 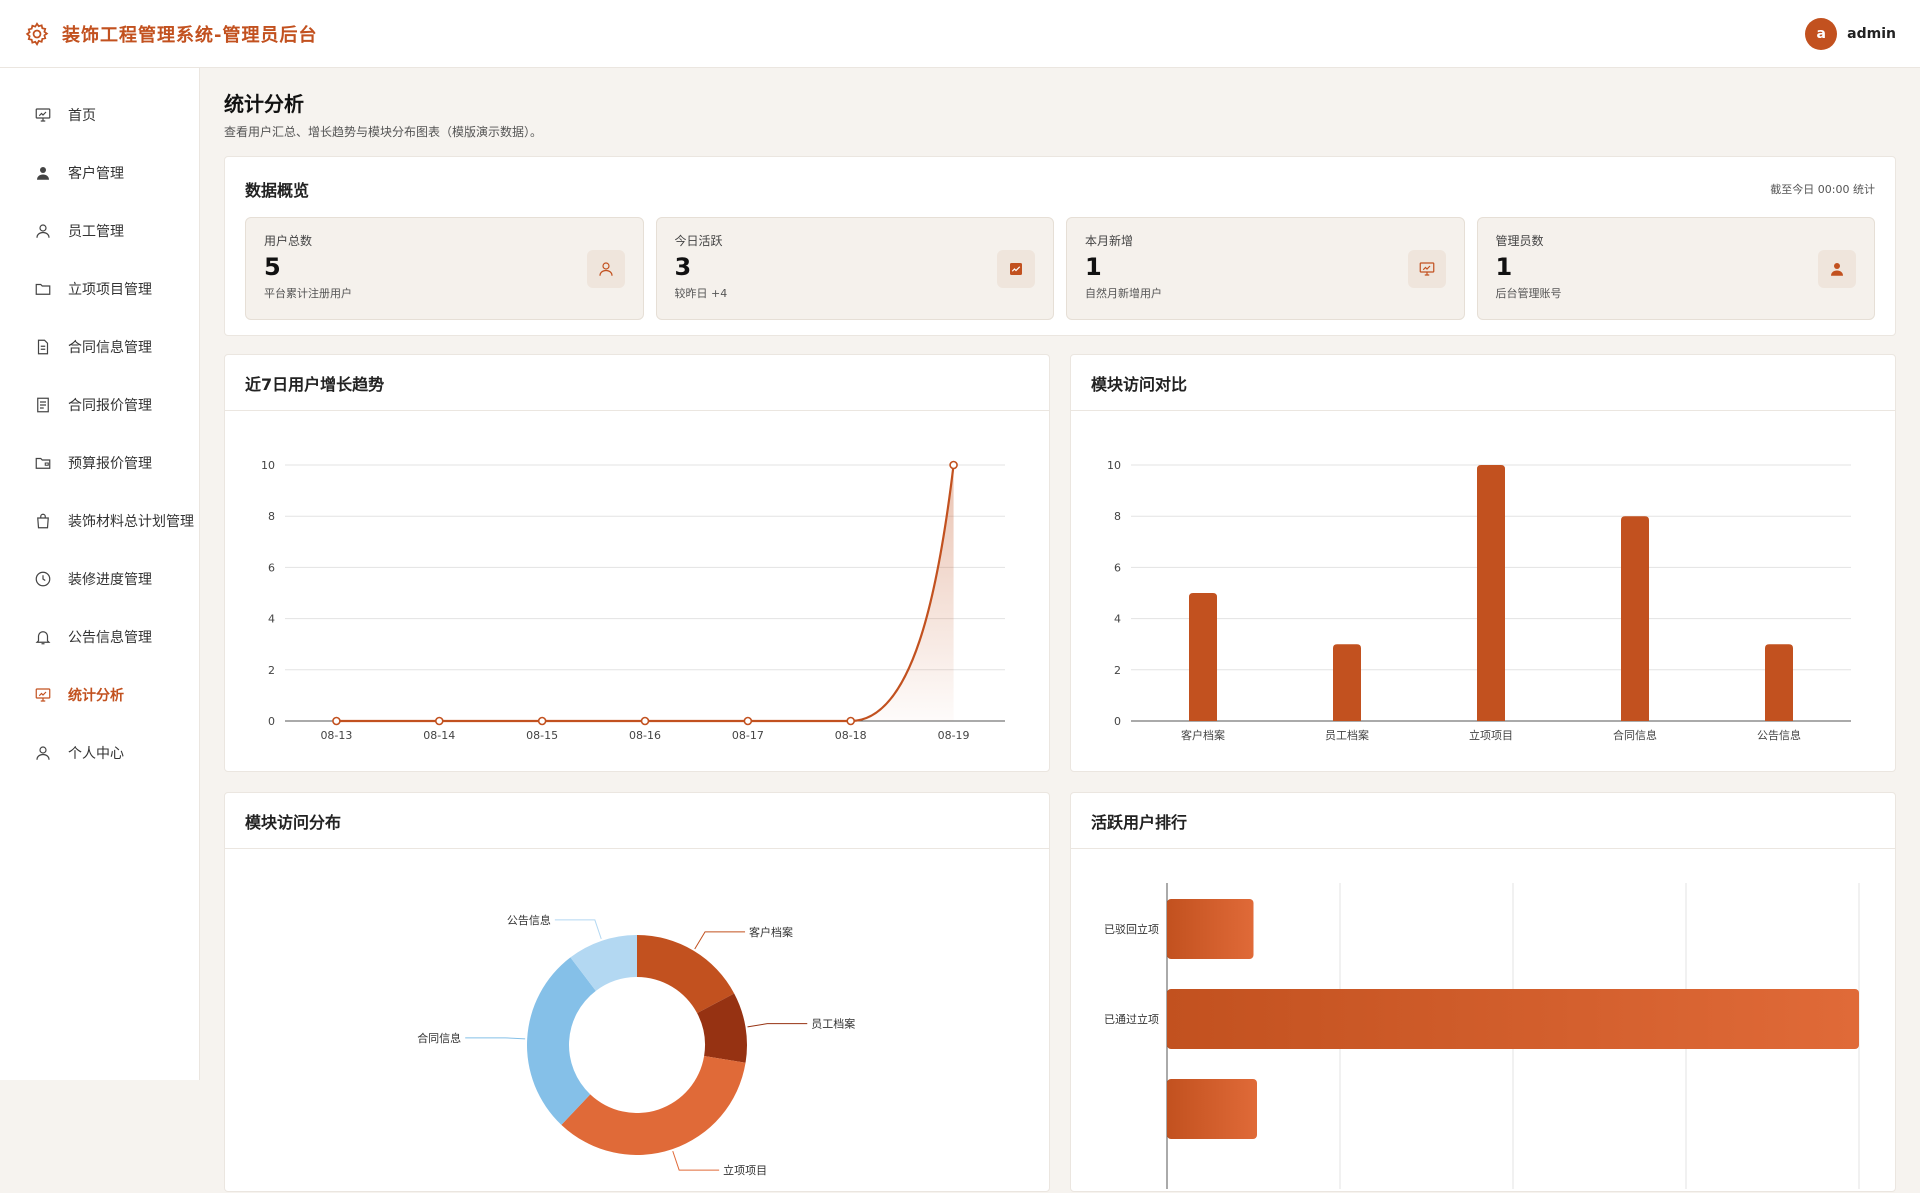 I want to click on x-tick-label: 08-14, so click(x=439, y=735).